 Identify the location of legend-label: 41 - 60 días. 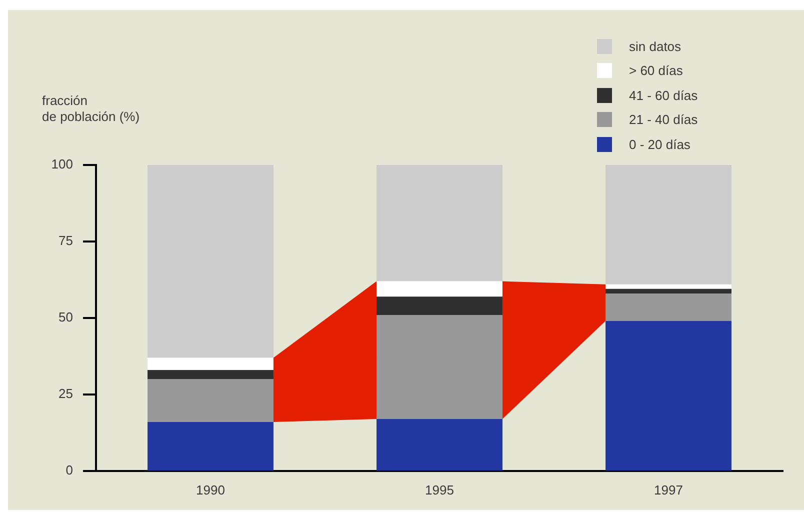
(663, 95).